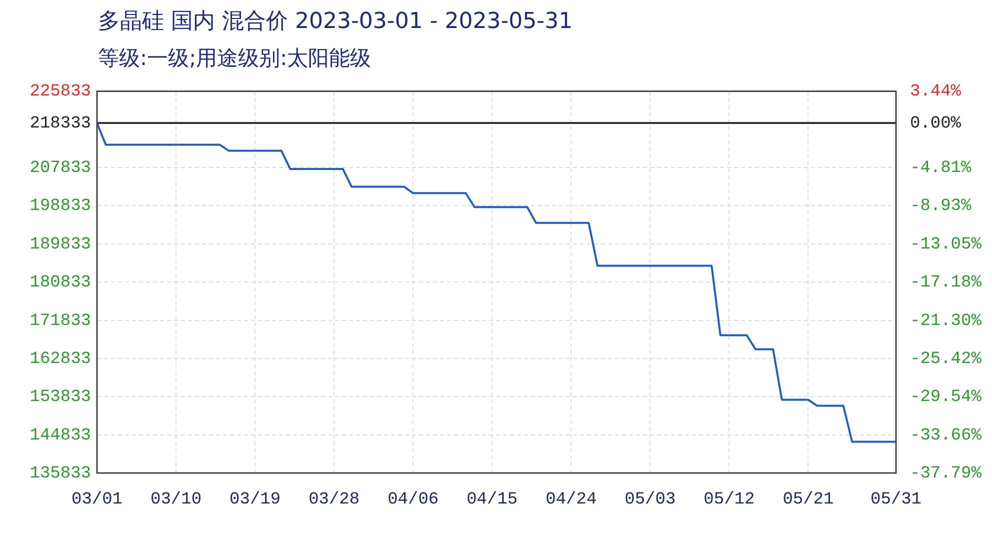 The width and height of the screenshot is (992, 560). Describe the element at coordinates (946, 321) in the screenshot. I see `y2-tick-label: -21.30%` at that location.